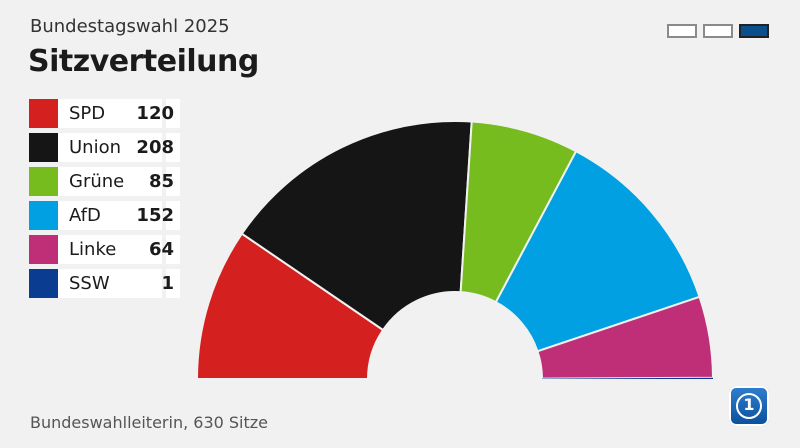  Describe the element at coordinates (104, 215) in the screenshot. I see `legend-item-afd: AfD 152` at that location.